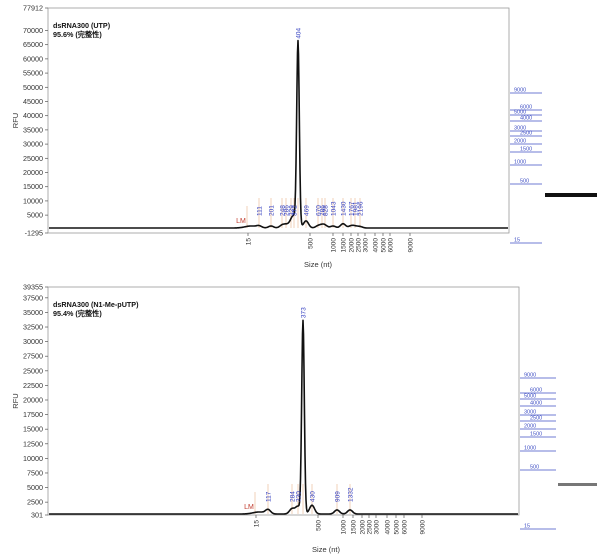  Describe the element at coordinates (319, 210) in the screenshot. I see `peak-label: 670` at that location.